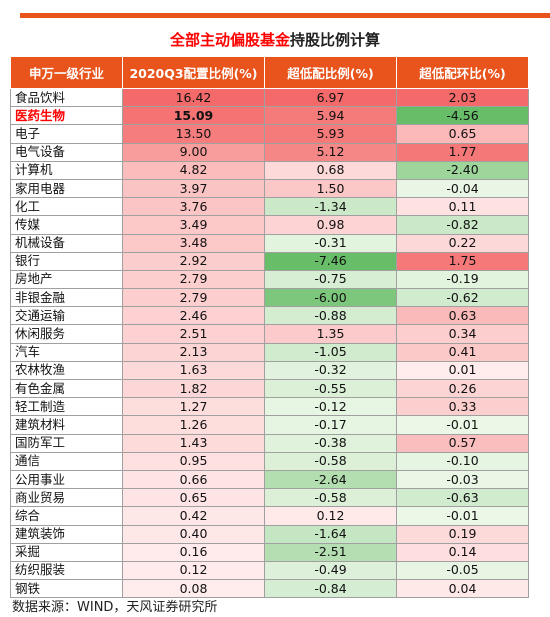 The height and width of the screenshot is (617, 550). Describe the element at coordinates (66, 279) in the screenshot. I see `industry-cell: 房地产` at that location.